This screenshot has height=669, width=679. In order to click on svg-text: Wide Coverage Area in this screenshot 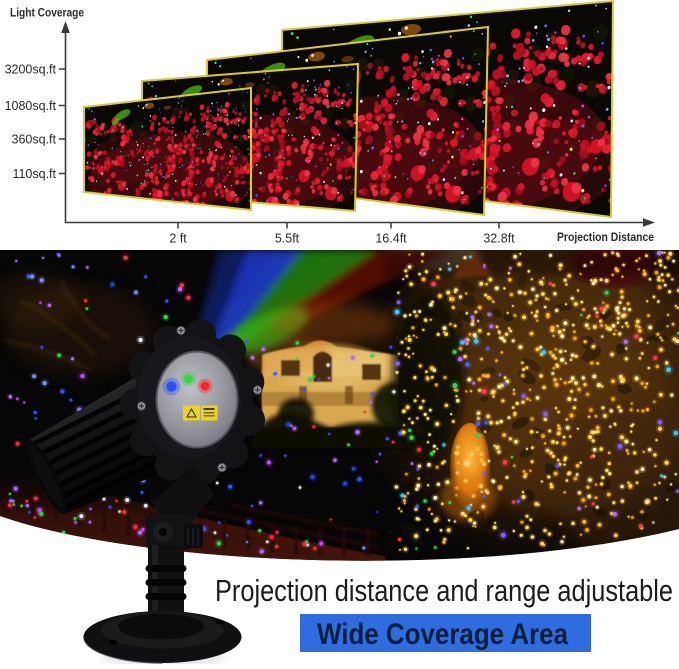, I will do `click(442, 634)`.